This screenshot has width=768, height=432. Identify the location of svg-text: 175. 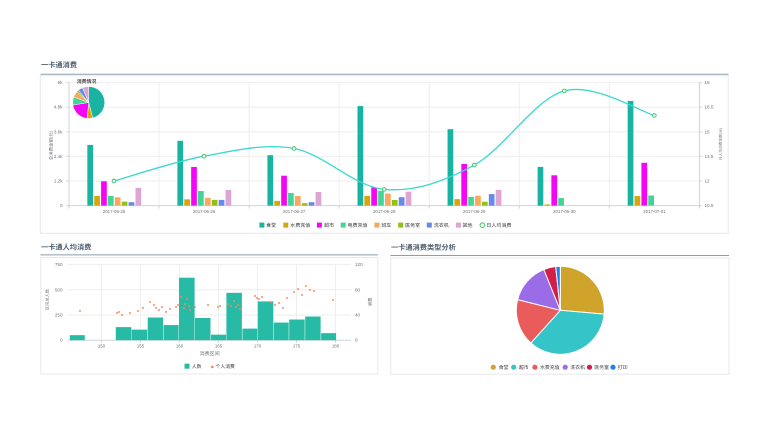
(297, 346).